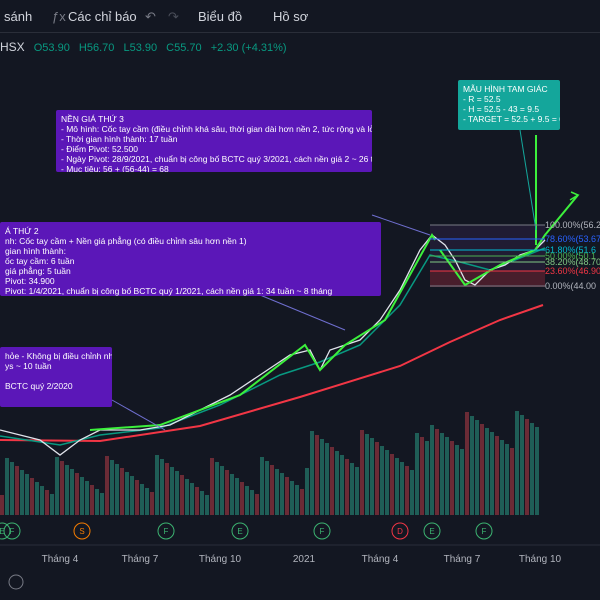 This screenshot has height=600, width=600. What do you see at coordinates (380, 559) in the screenshot?
I see `x-tick-label: Tháng 4` at bounding box center [380, 559].